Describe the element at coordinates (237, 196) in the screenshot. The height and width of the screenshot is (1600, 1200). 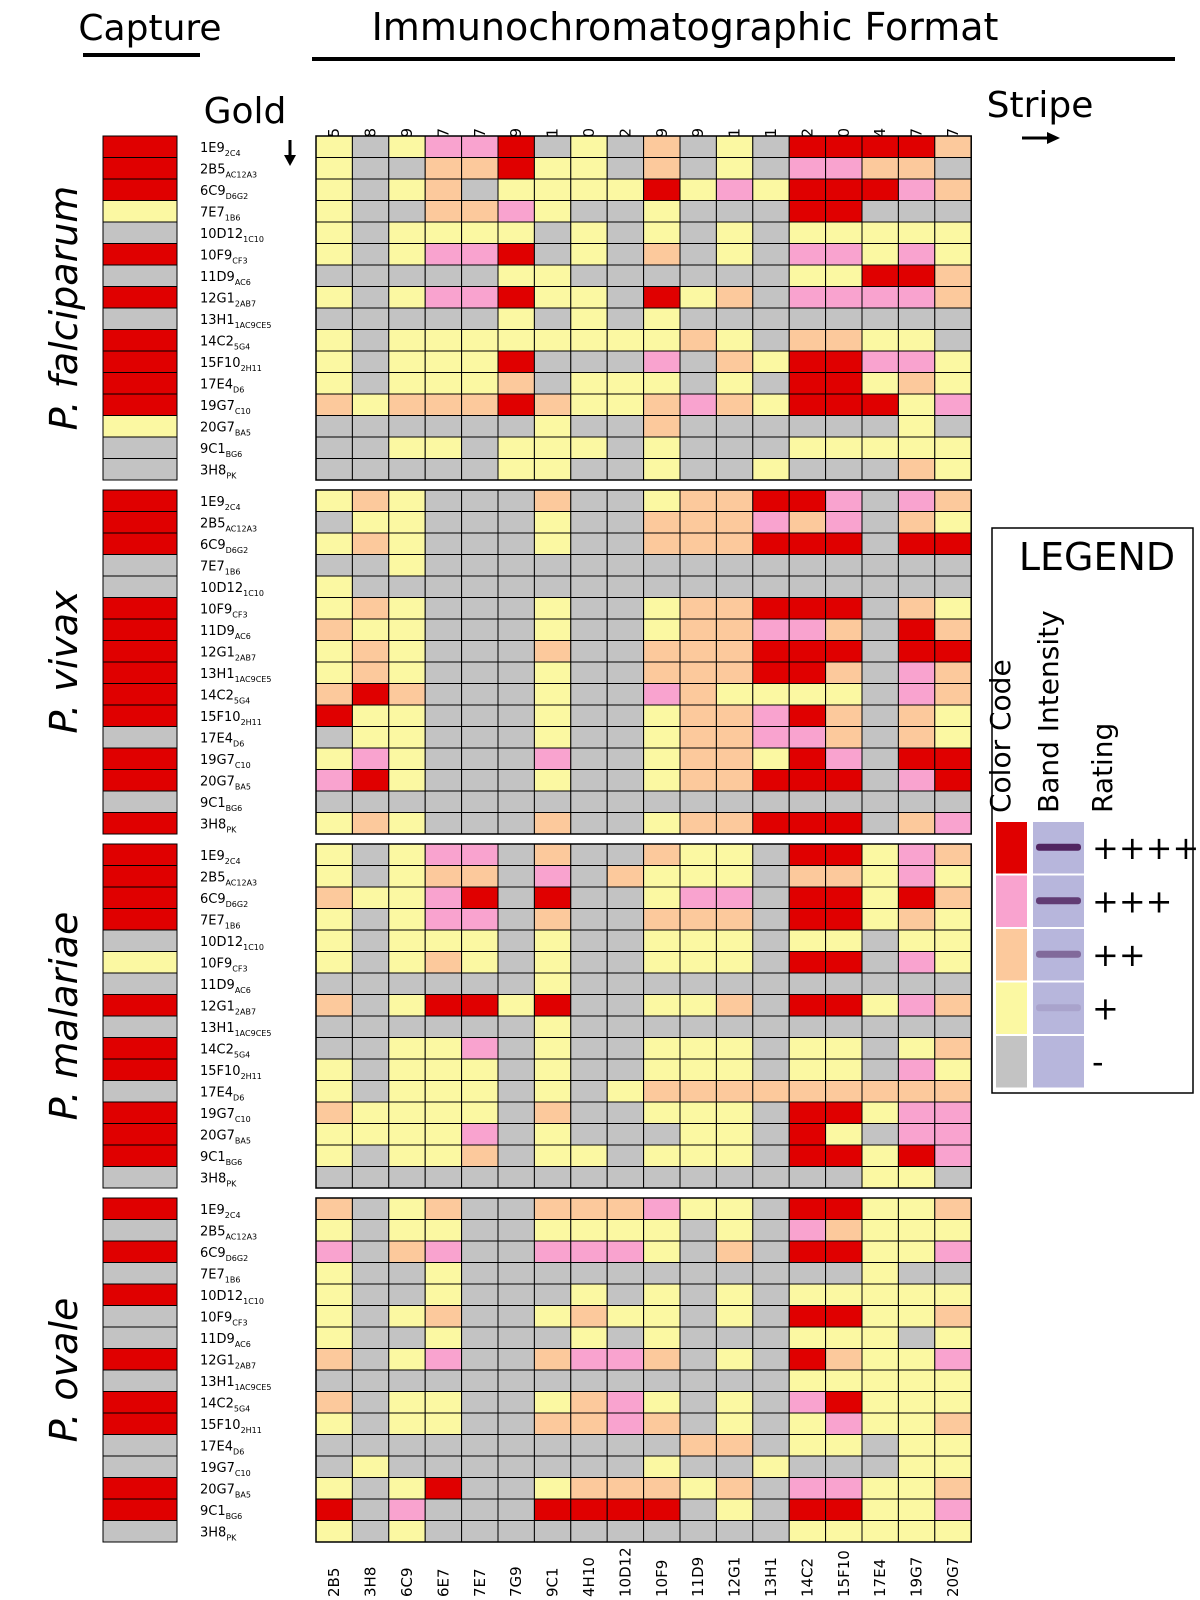
I see `row-subscript: D6G2` at that location.